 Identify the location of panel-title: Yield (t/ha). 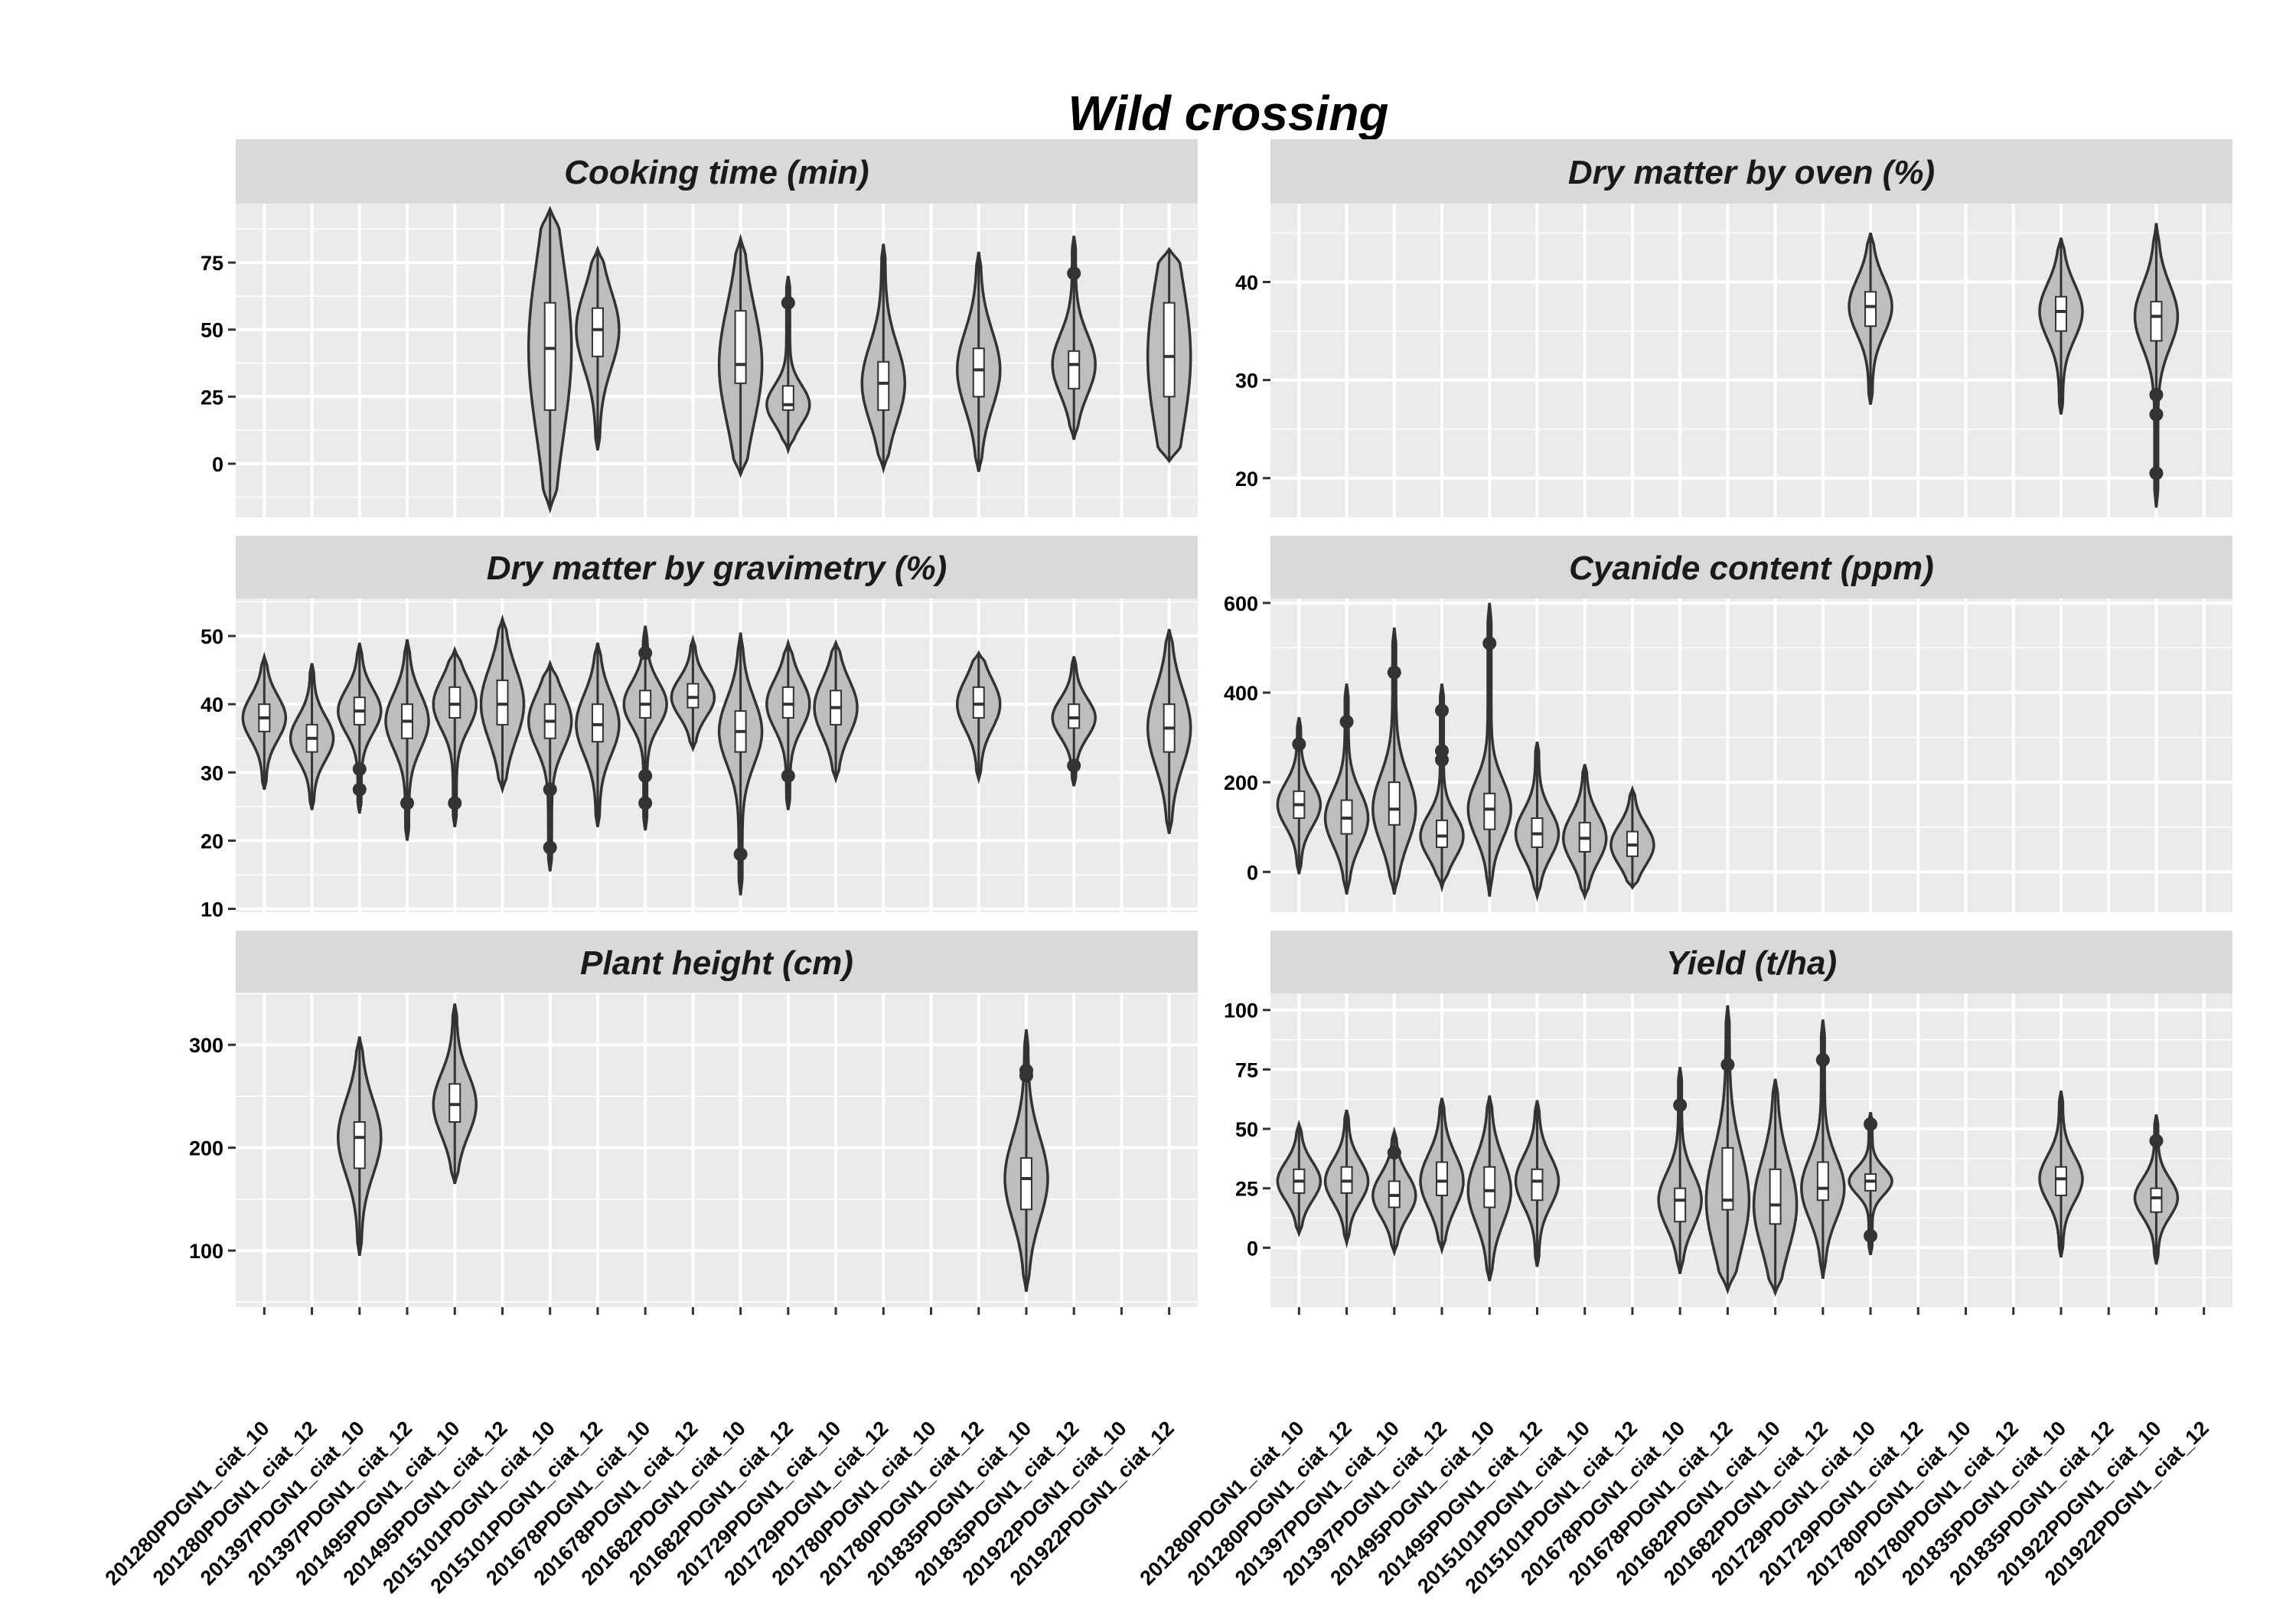
(1751, 963).